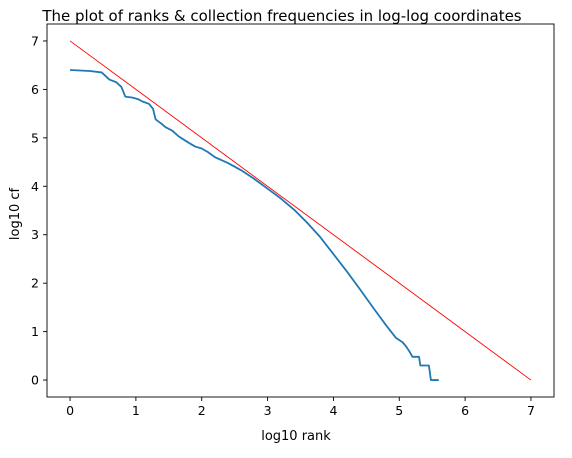  What do you see at coordinates (202, 410) in the screenshot?
I see `x-tick-label: 2` at bounding box center [202, 410].